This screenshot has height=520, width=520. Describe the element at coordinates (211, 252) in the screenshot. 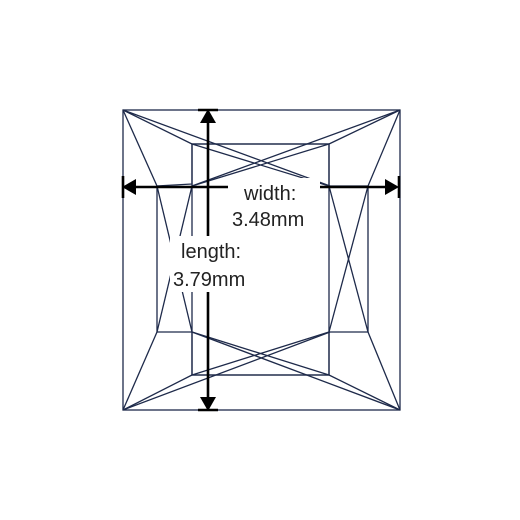

I see `length-label: length:` at that location.